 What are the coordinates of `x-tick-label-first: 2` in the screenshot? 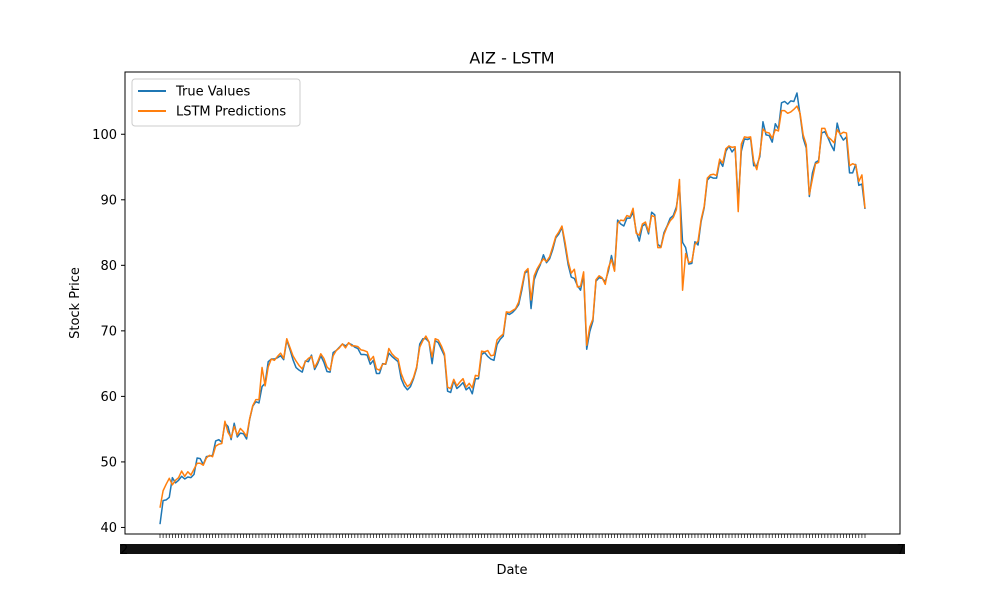 It's located at (124, 550).